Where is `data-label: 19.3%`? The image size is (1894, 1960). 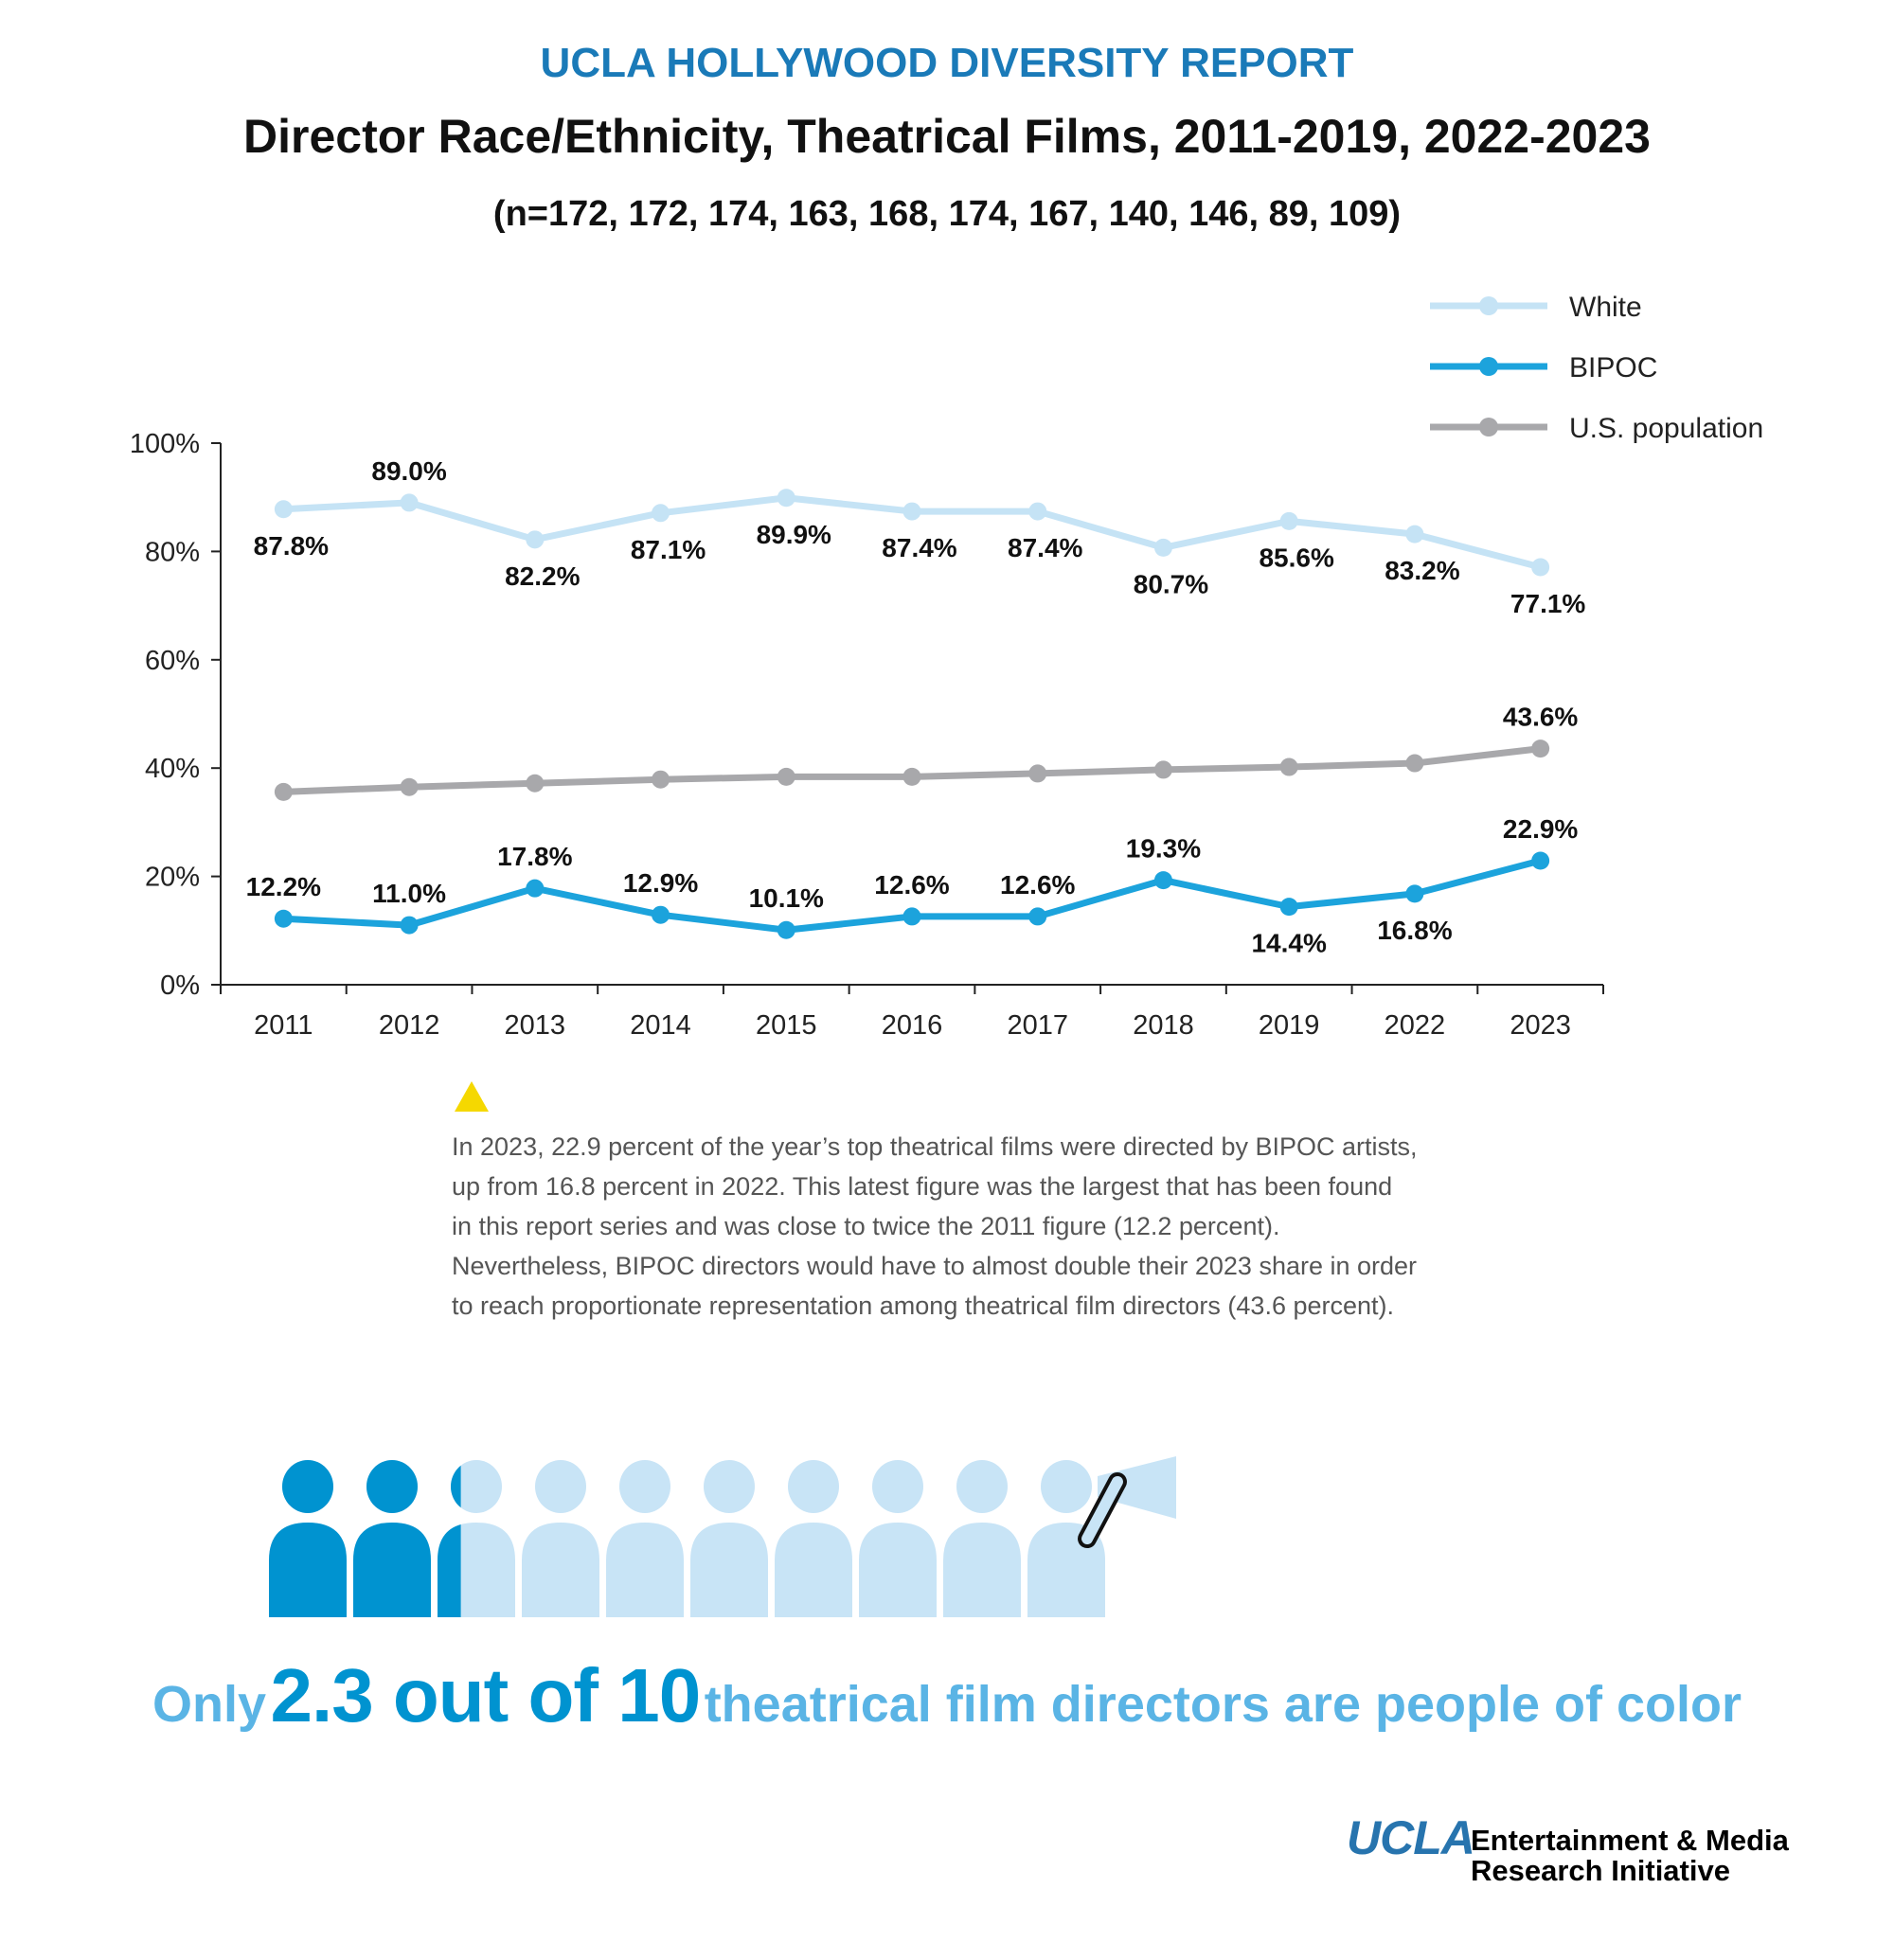
data-label: 19.3% is located at coordinates (1163, 849).